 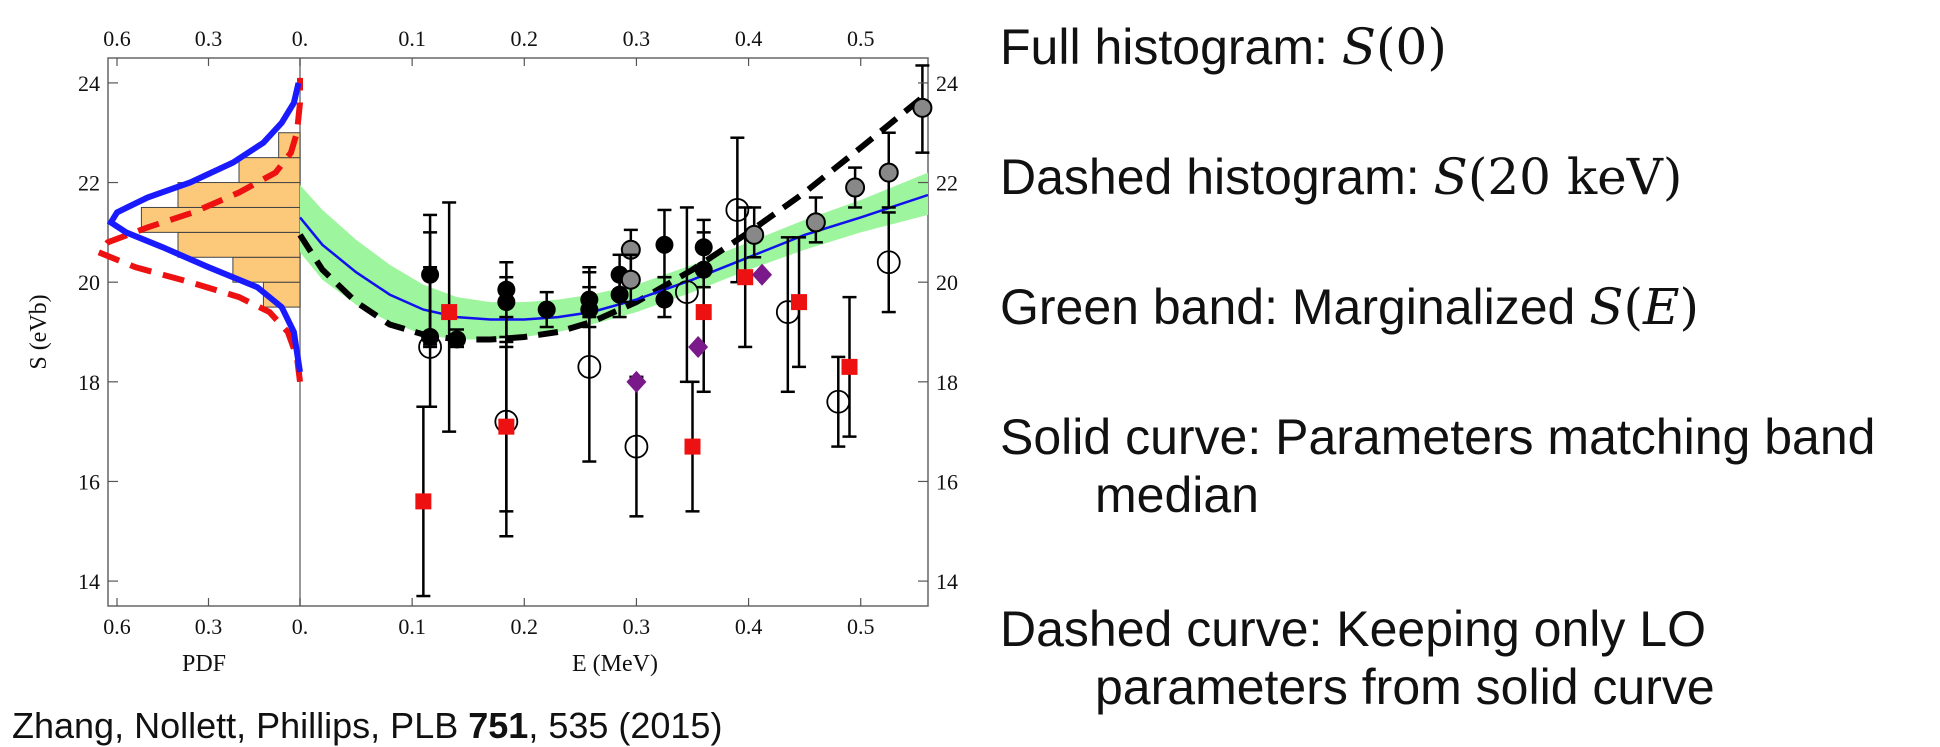 What do you see at coordinates (637, 38) in the screenshot?
I see `x-tick-label-top: 0.3` at bounding box center [637, 38].